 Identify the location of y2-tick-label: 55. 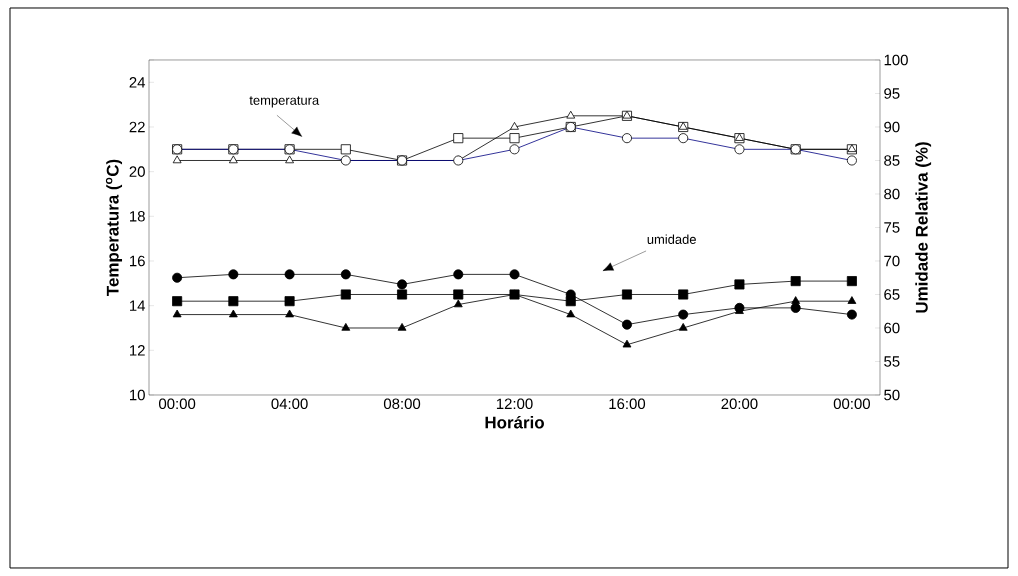
(892, 361).